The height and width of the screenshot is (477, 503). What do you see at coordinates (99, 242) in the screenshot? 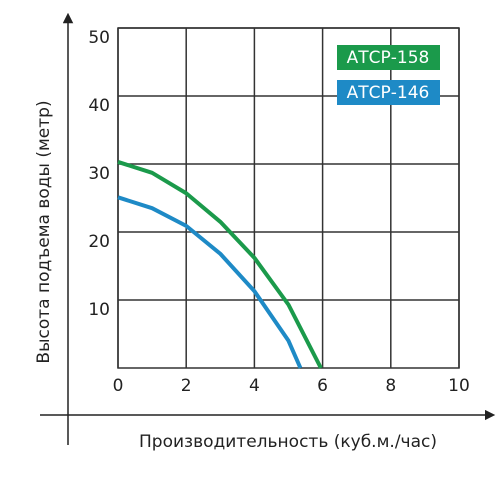
I see `y-tick-label: 20` at bounding box center [99, 242].